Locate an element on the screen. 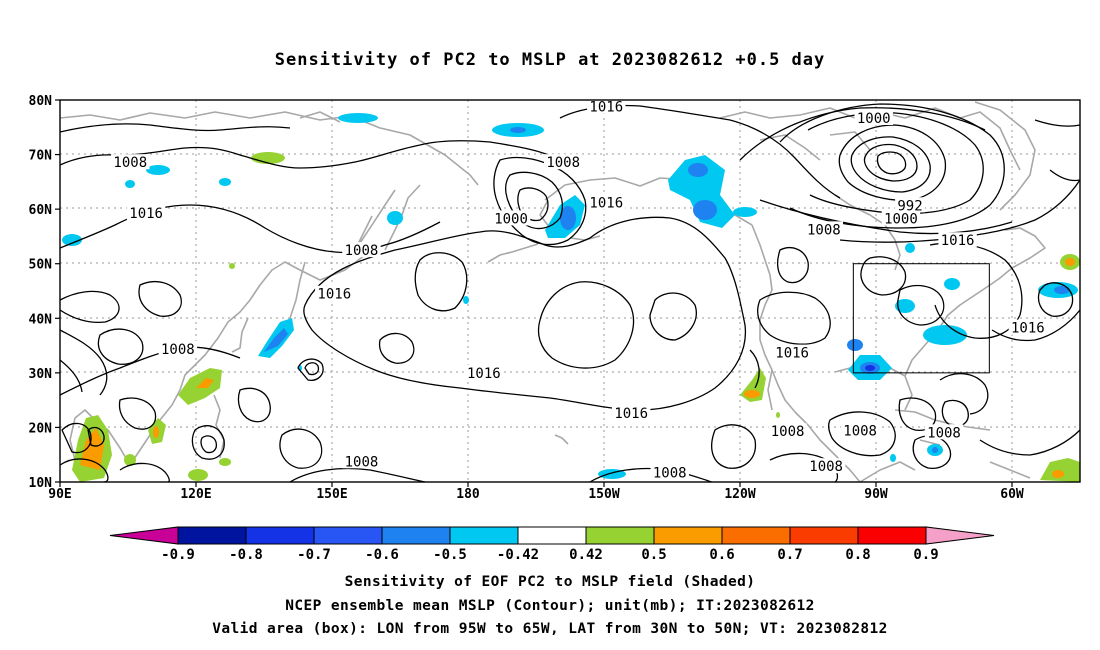  lon-label: 150W is located at coordinates (603, 494).